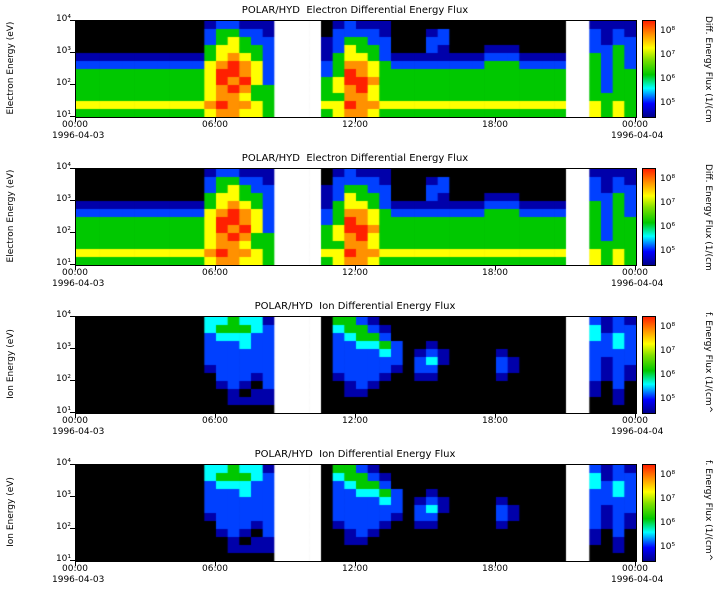 The image size is (722, 592). I want to click on panel-title: POLAR/HYD Ion Differential Energy Flux, so click(355, 454).